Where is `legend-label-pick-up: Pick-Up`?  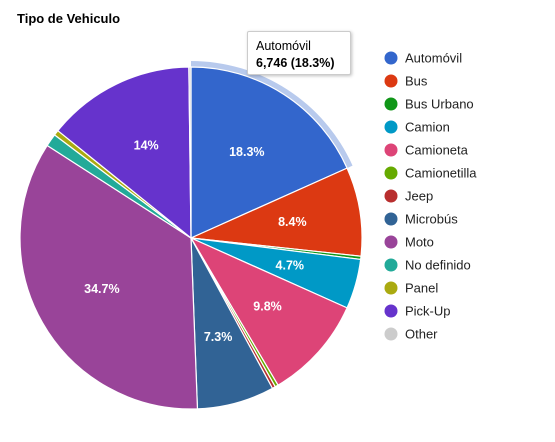
legend-label-pick-up: Pick-Up is located at coordinates (428, 311).